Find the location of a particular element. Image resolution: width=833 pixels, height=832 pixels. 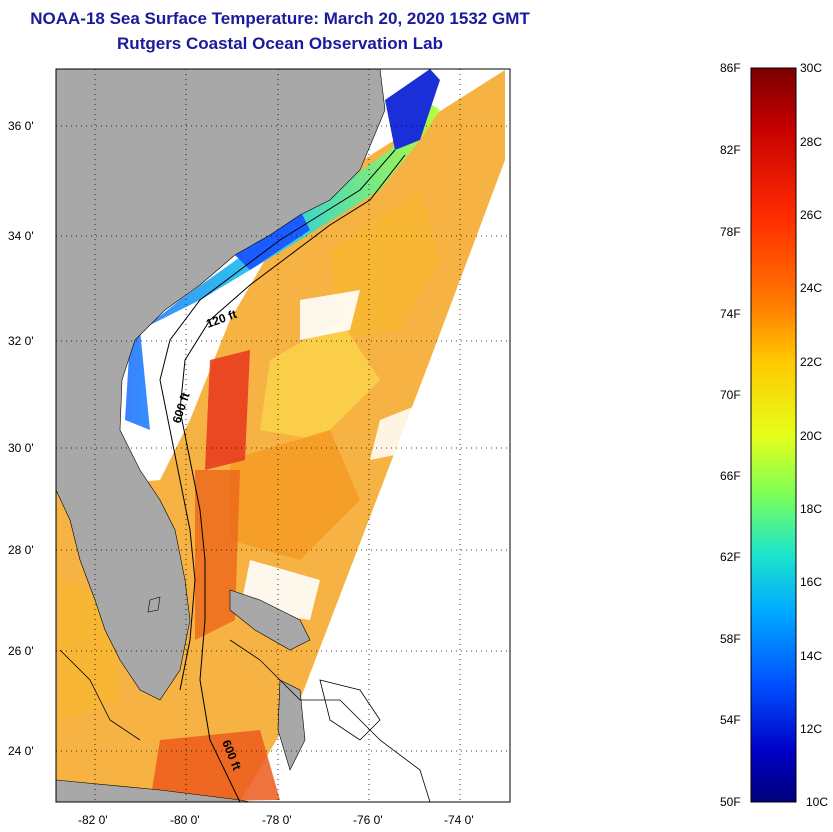

colorbar-c-label: 20C is located at coordinates (811, 436).